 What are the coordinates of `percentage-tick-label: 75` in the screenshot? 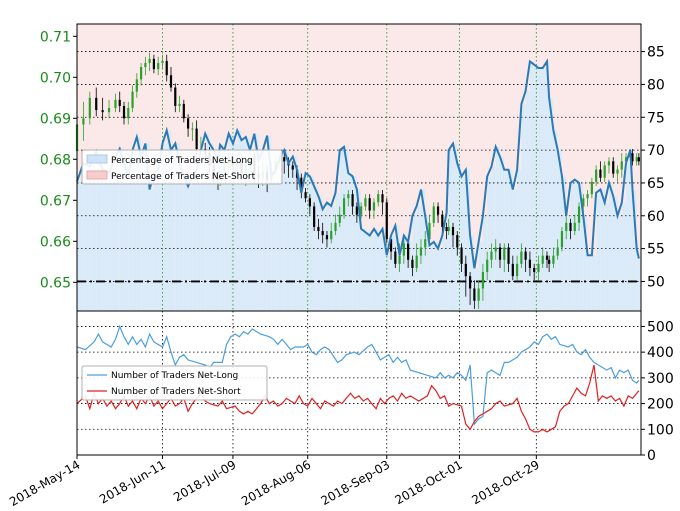 It's located at (656, 118).